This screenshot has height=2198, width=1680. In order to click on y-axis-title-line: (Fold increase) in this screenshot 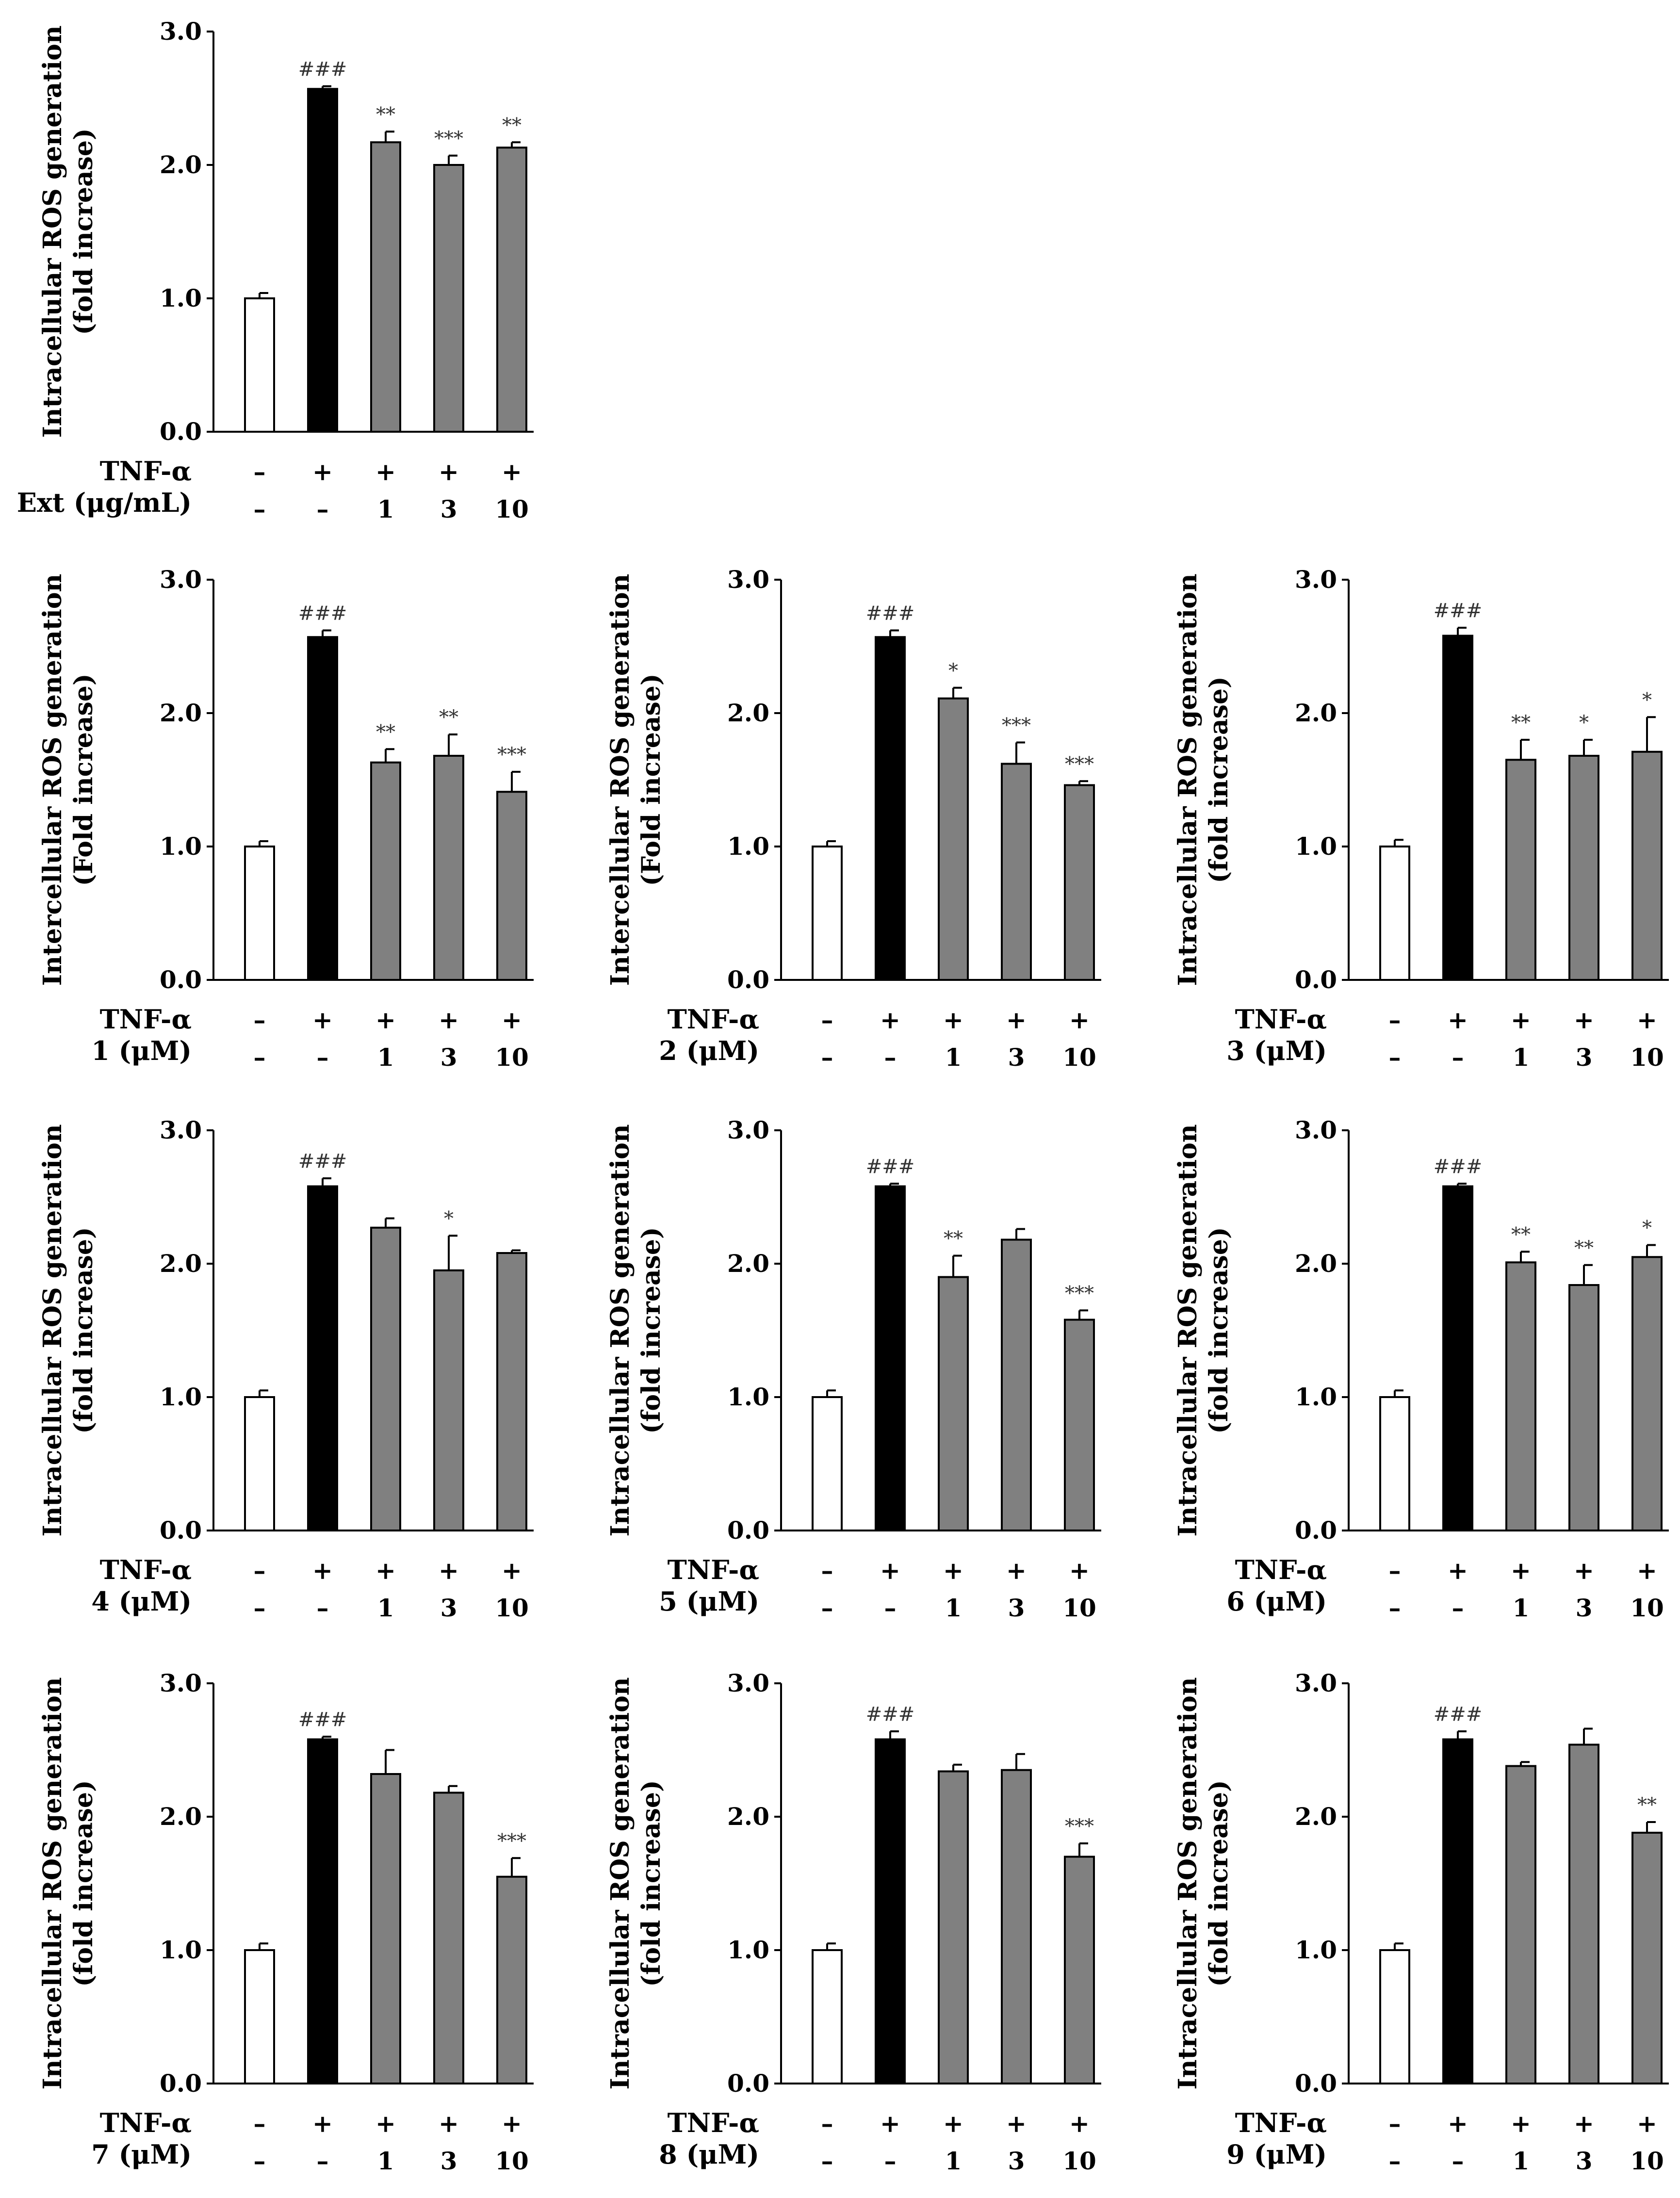, I will do `click(83, 780)`.